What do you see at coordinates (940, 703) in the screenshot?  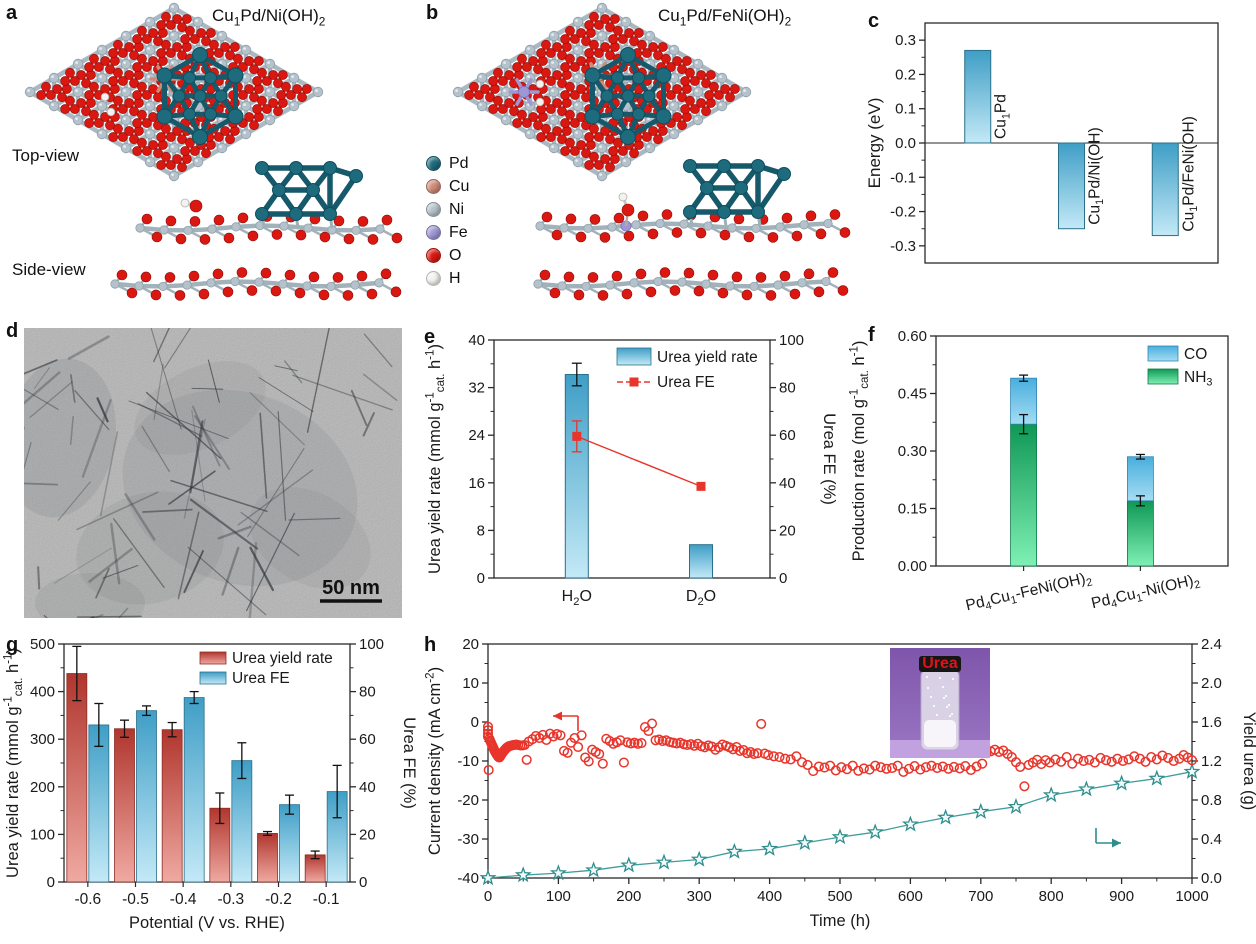 I see `urea-photo-inset: Urea` at bounding box center [940, 703].